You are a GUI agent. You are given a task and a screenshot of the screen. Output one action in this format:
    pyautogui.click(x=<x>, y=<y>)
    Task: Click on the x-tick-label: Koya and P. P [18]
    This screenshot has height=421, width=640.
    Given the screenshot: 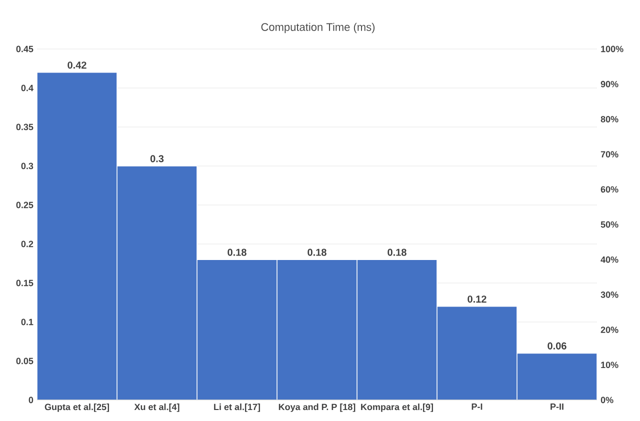 What is the action you would take?
    pyautogui.click(x=317, y=408)
    